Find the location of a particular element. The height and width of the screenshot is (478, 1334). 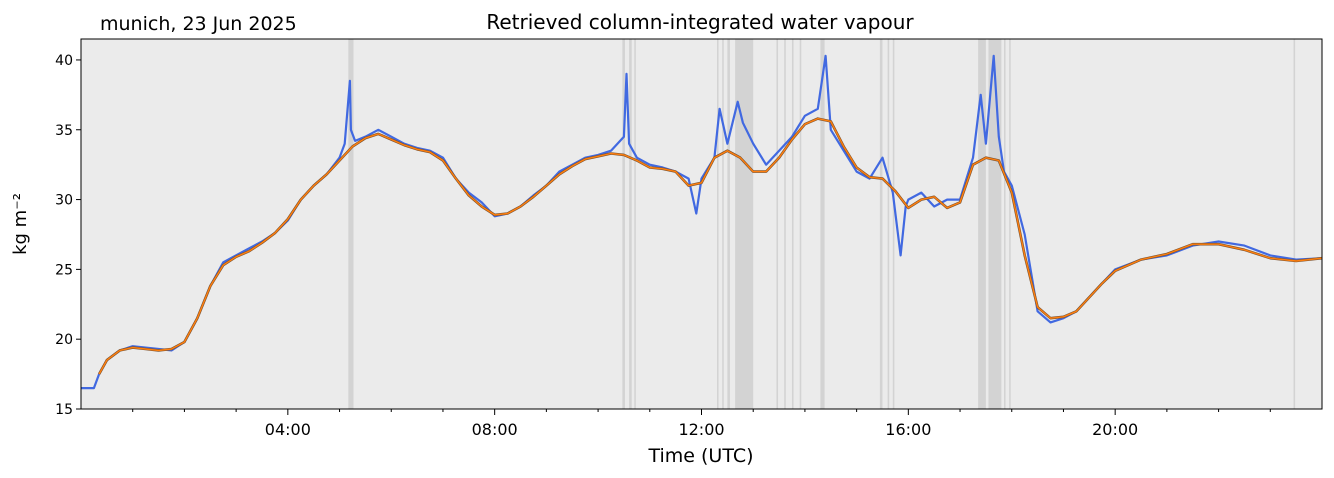

x-tick-label: 12:00 is located at coordinates (701, 429).